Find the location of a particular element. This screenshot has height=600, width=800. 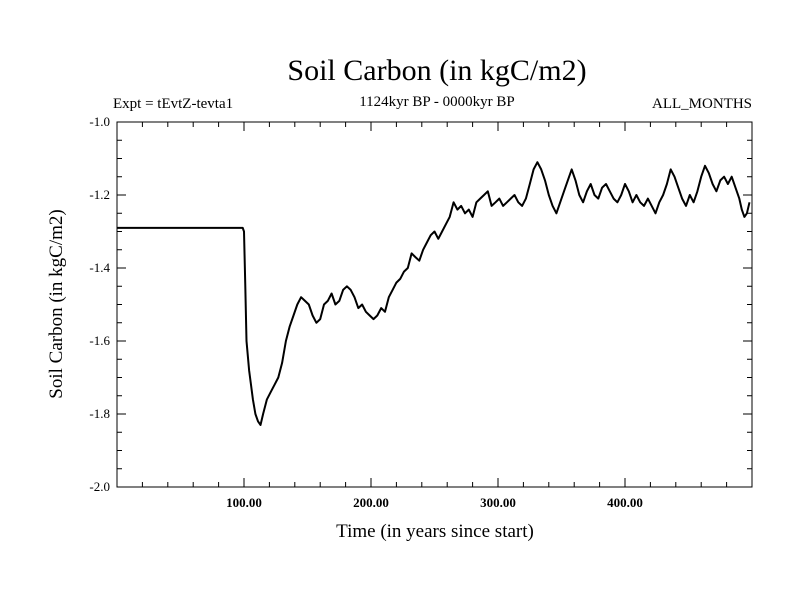

y-tick-label: -1.2 is located at coordinates (99, 194).